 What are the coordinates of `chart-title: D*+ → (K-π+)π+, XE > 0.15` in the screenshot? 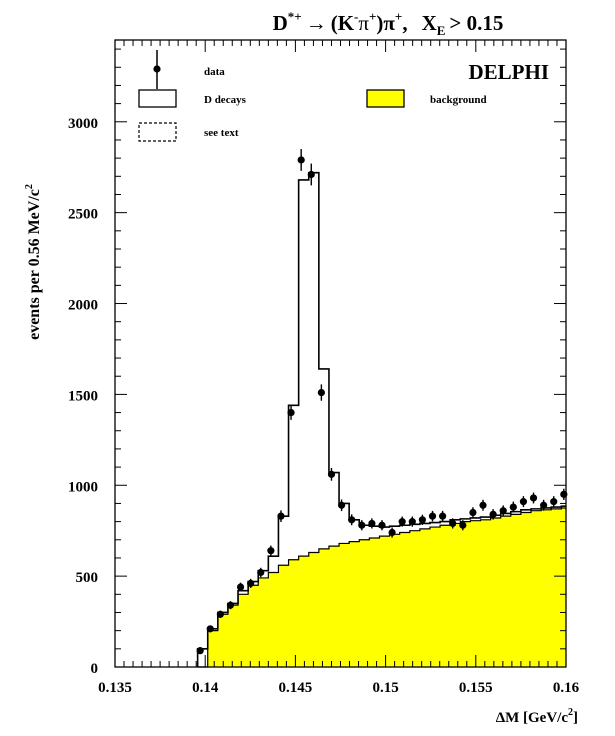 It's located at (388, 23).